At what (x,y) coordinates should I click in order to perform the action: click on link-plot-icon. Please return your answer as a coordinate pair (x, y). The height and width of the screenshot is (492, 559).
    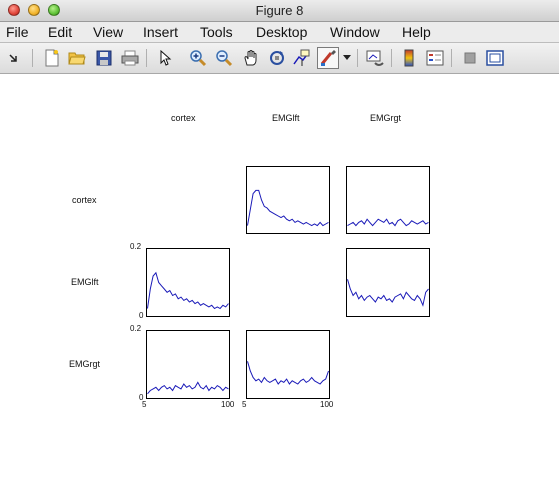
    Looking at the image, I should click on (375, 58).